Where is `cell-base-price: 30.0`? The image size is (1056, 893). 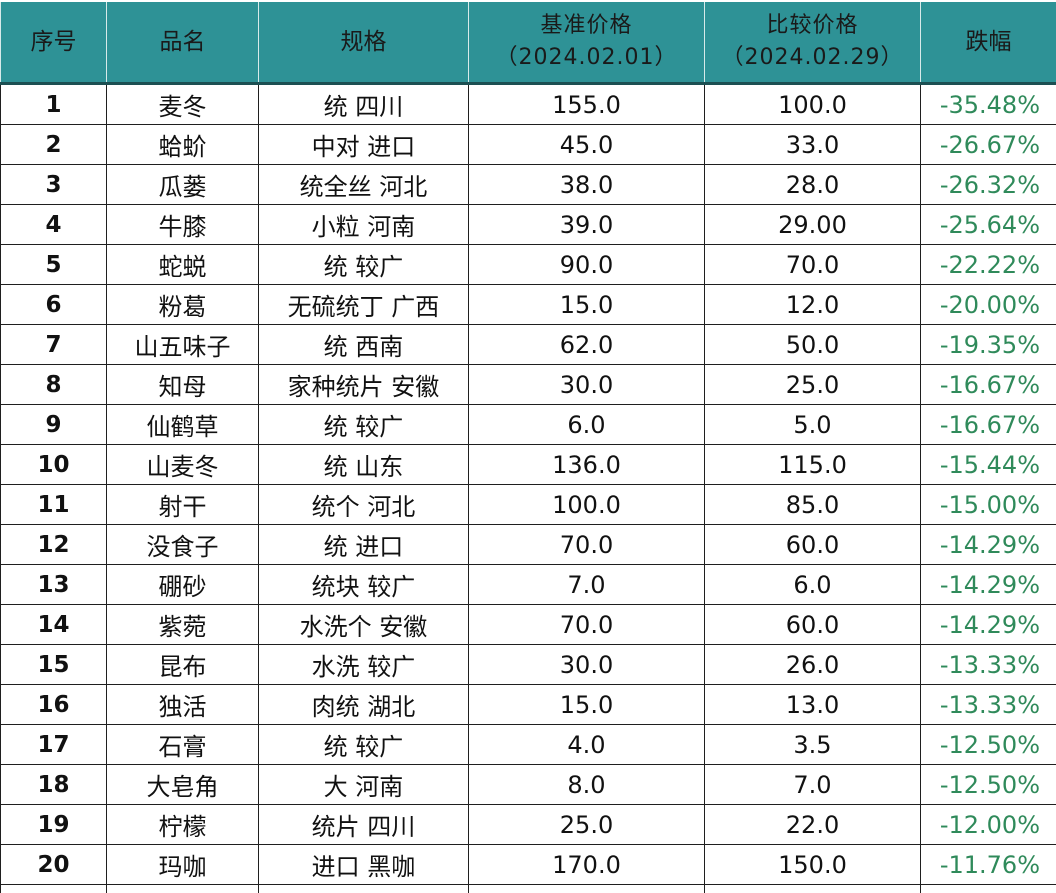 cell-base-price: 30.0 is located at coordinates (587, 385).